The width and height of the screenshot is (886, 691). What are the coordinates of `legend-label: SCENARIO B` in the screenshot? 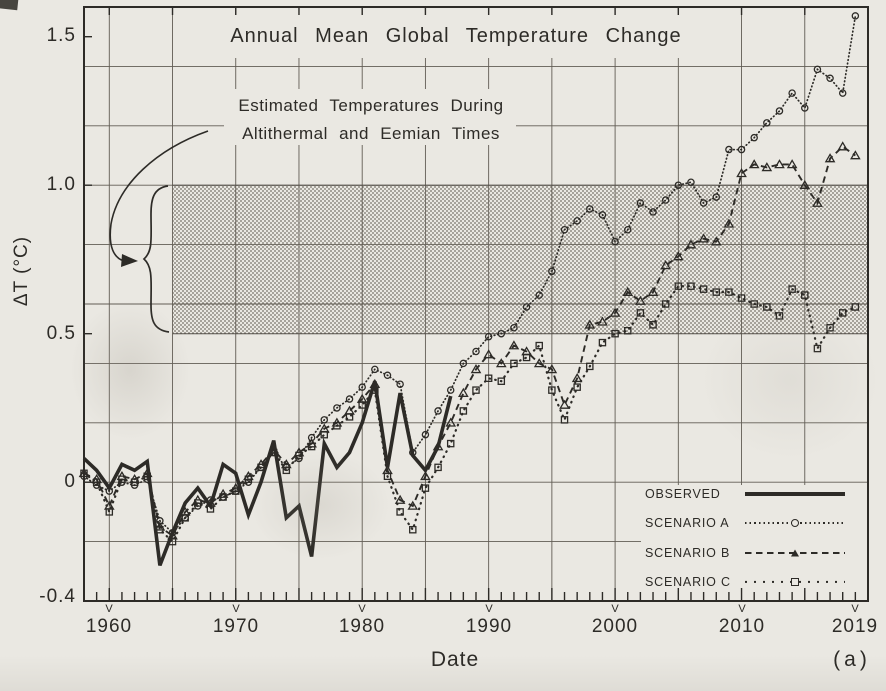 It's located at (688, 552).